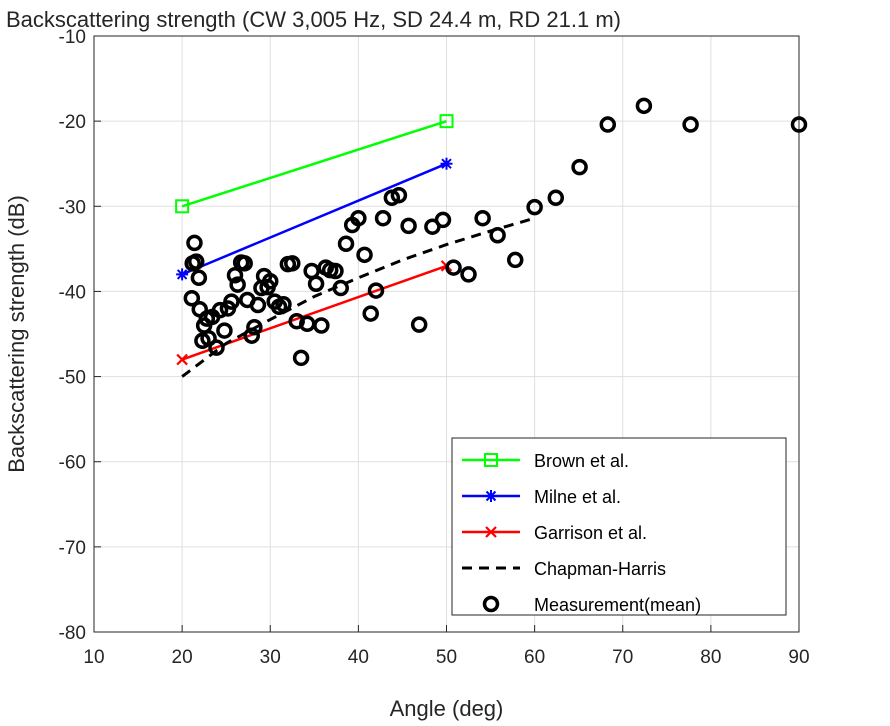  I want to click on series-milne-et-al, so click(314, 219).